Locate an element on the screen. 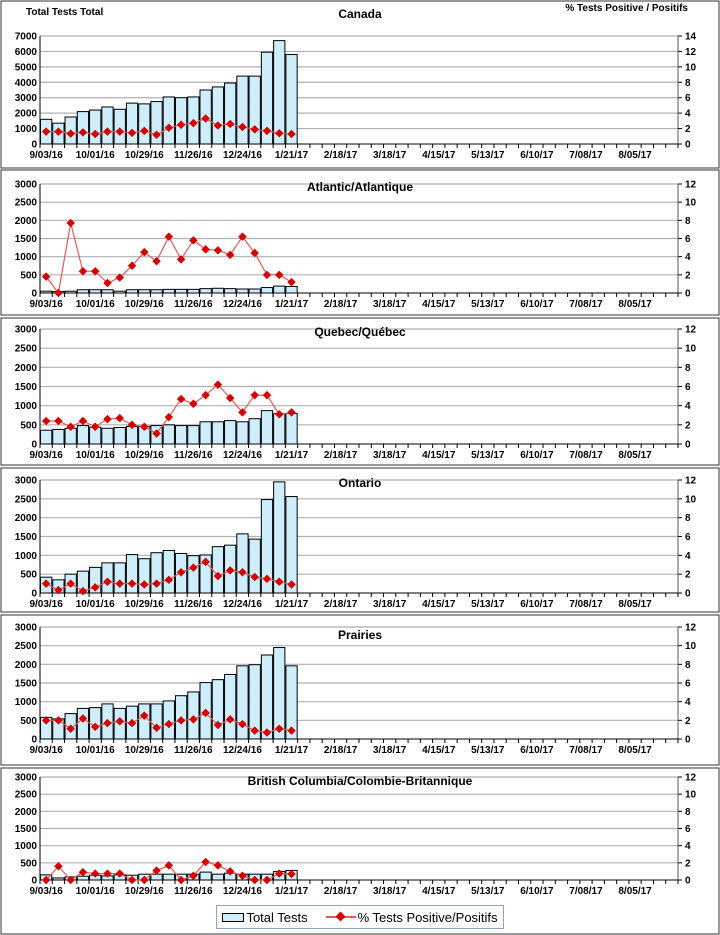 This screenshot has height=935, width=720. x-tick-label: 6/10/17 is located at coordinates (537, 455).